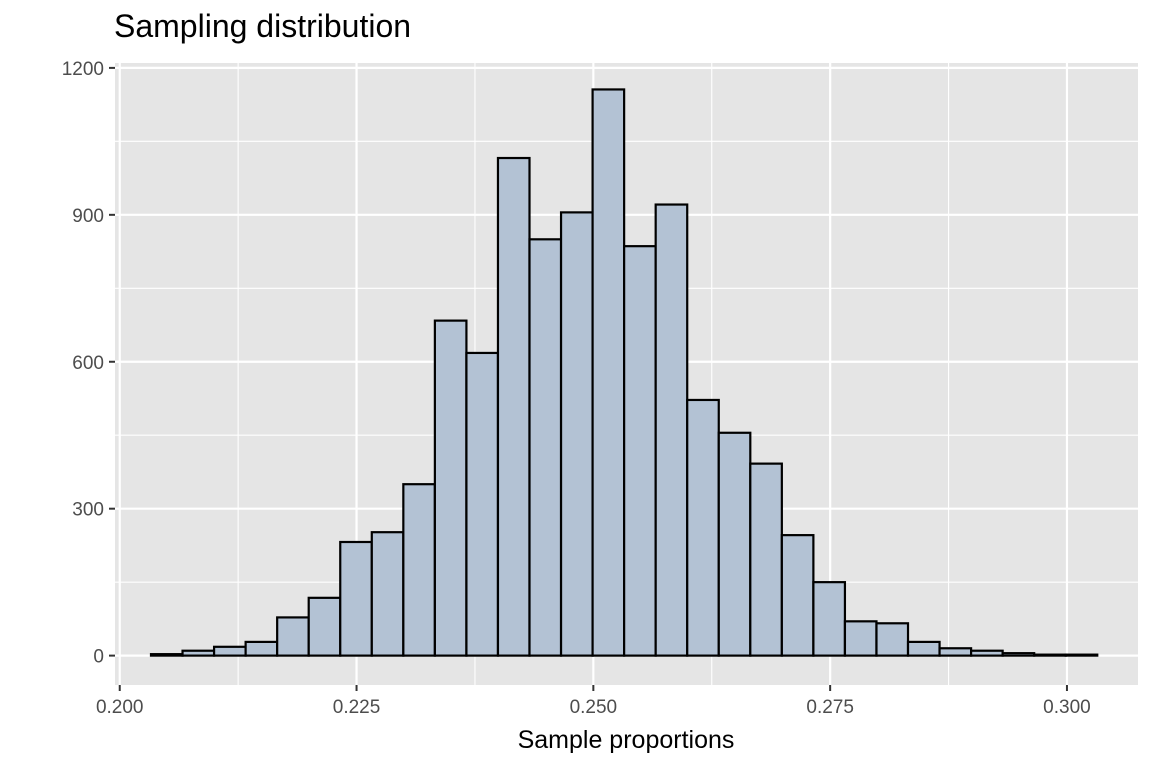 The image size is (1152, 768). What do you see at coordinates (83, 69) in the screenshot?
I see `y-tick-label: 1200` at bounding box center [83, 69].